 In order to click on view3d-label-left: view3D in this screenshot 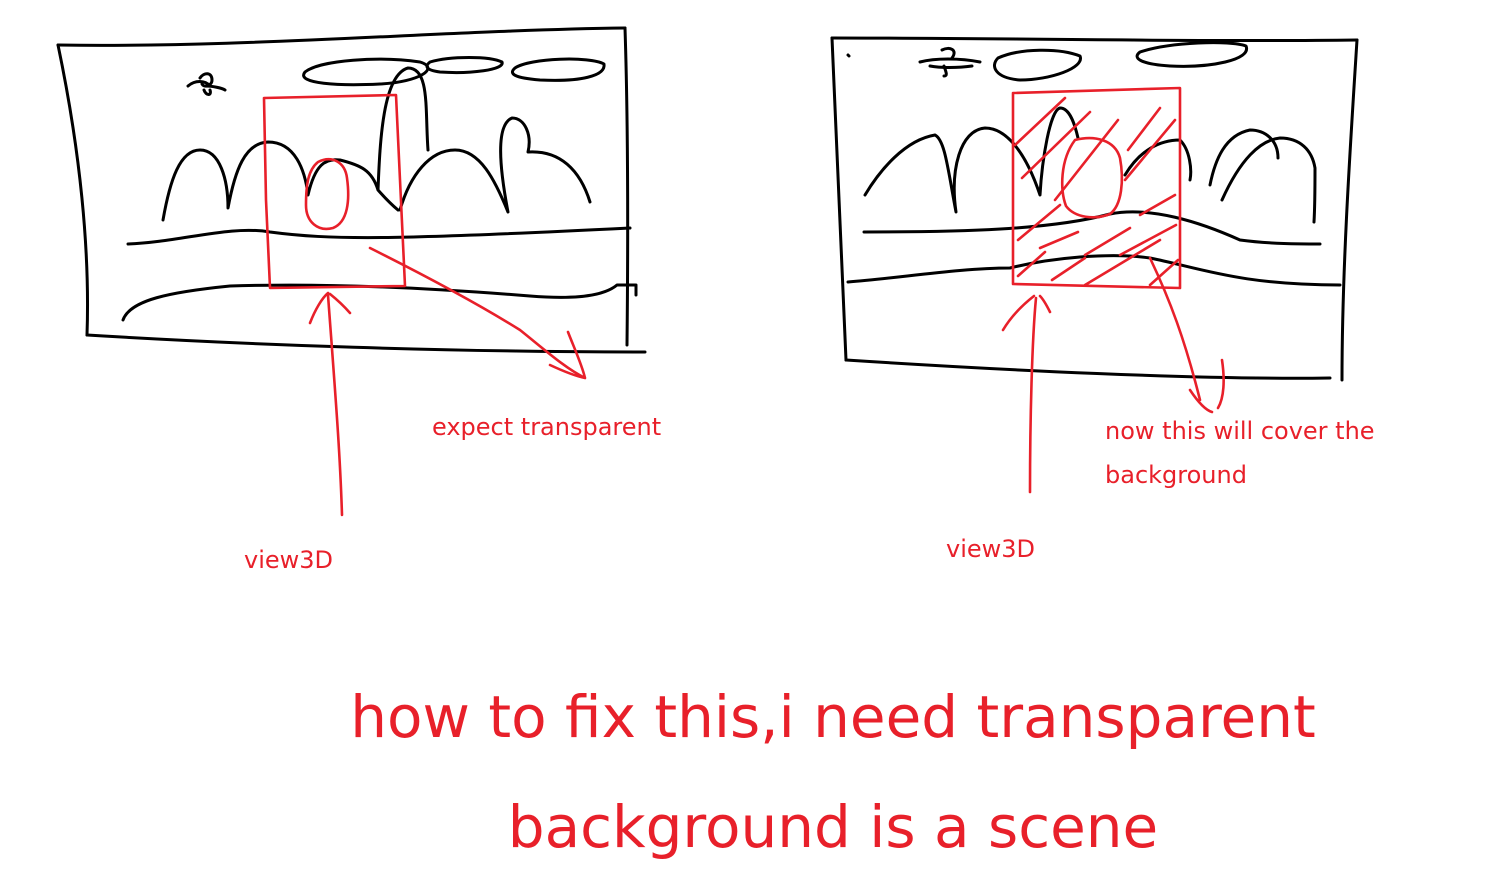, I will do `click(289, 560)`.